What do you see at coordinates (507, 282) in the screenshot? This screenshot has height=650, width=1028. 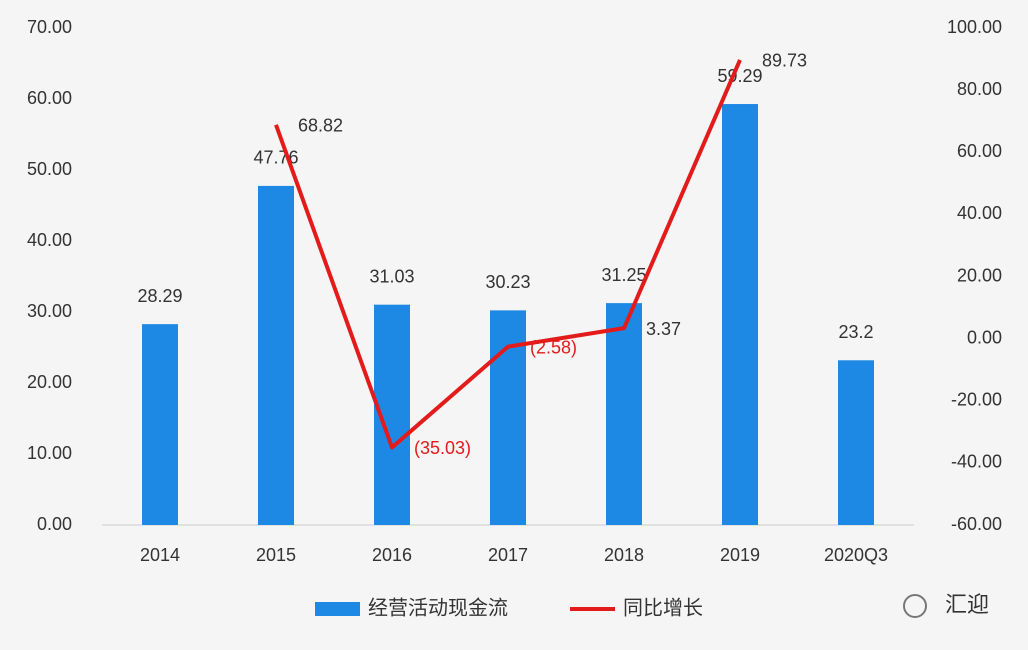 I see `data-label: 30.23` at bounding box center [507, 282].